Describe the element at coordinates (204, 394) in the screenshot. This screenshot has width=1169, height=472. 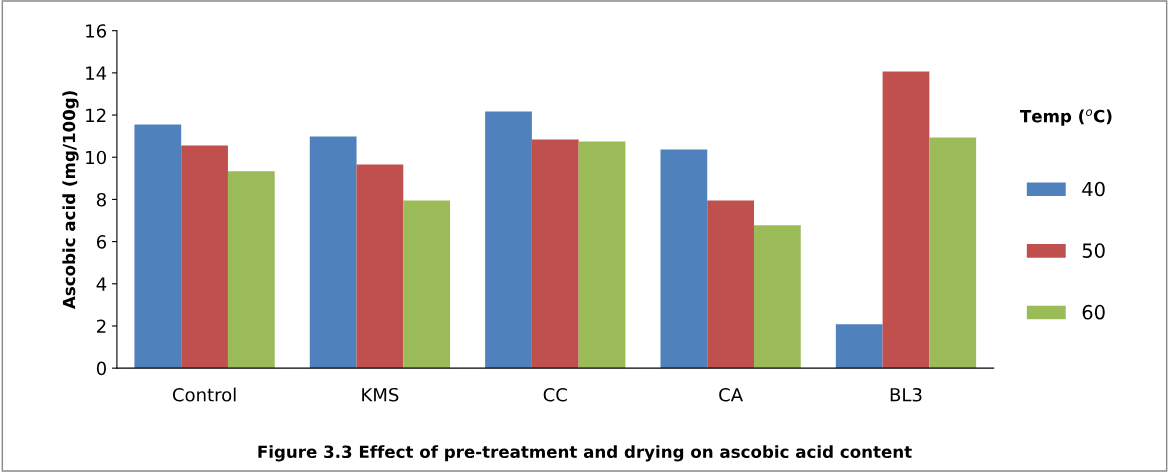
I see `x-tick-label: Control` at that location.